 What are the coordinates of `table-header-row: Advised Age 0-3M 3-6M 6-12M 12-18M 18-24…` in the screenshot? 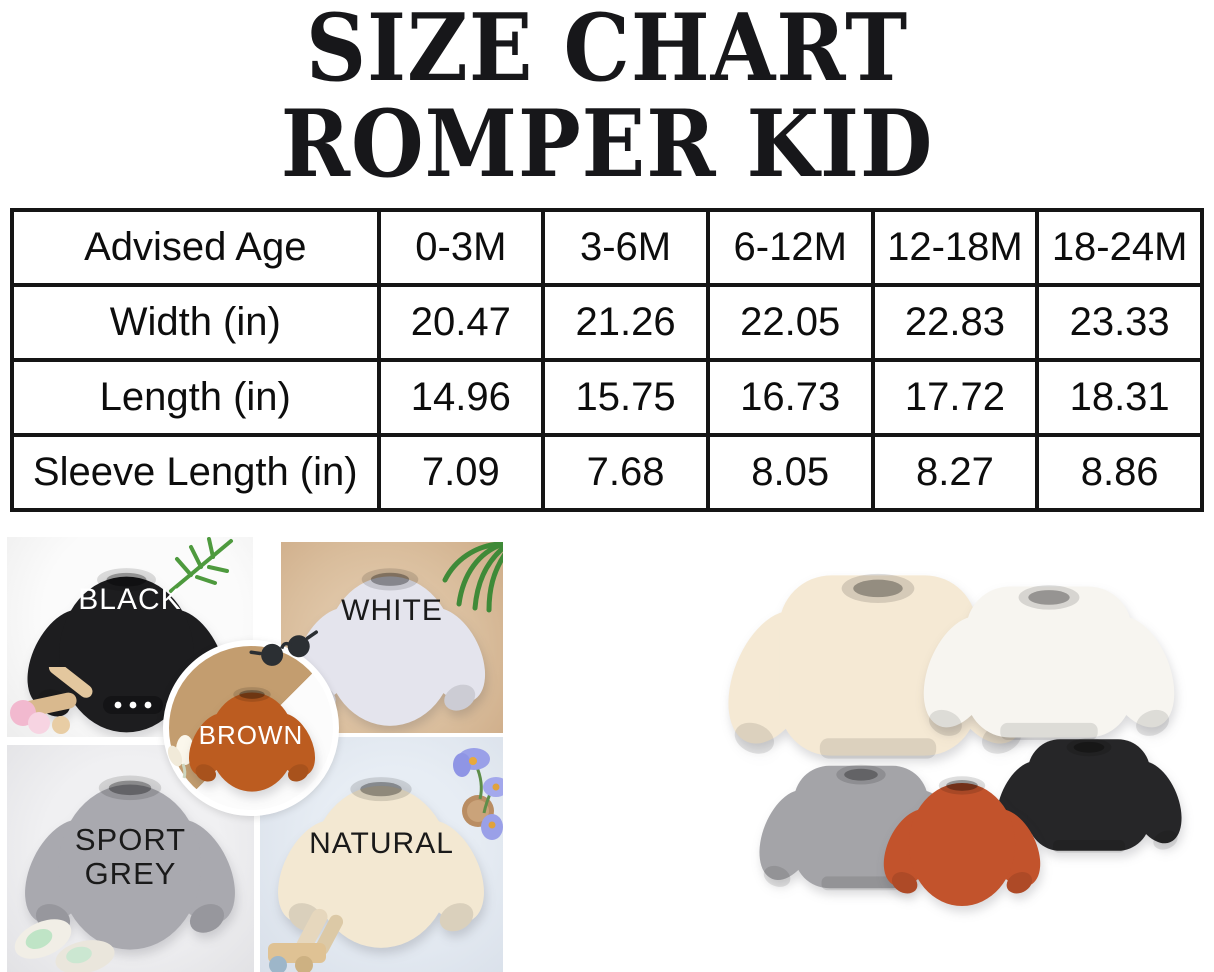 It's located at (607, 247).